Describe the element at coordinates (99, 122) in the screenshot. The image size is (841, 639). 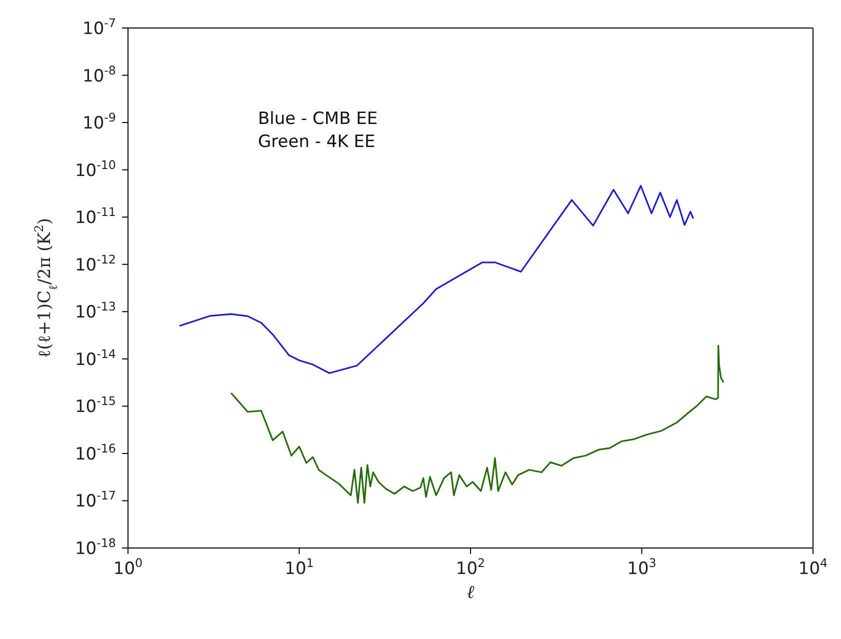
I see `y-tick-label: 10$^{-9}$` at that location.